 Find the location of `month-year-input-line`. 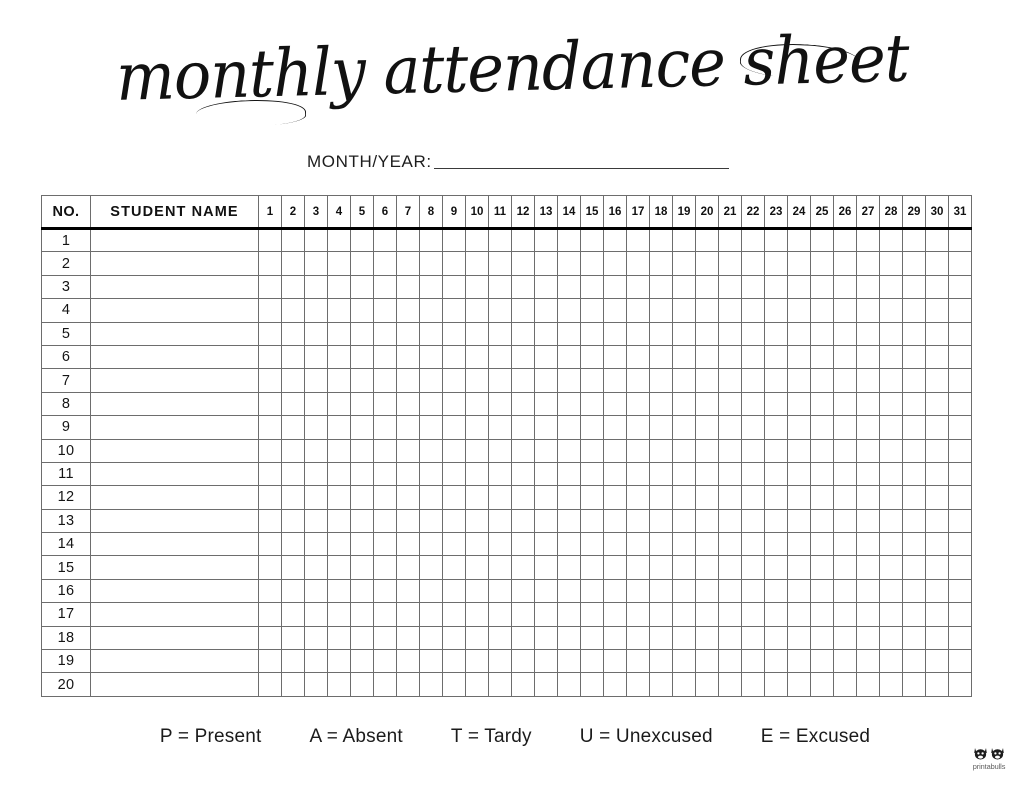

month-year-input-line is located at coordinates (581, 168).